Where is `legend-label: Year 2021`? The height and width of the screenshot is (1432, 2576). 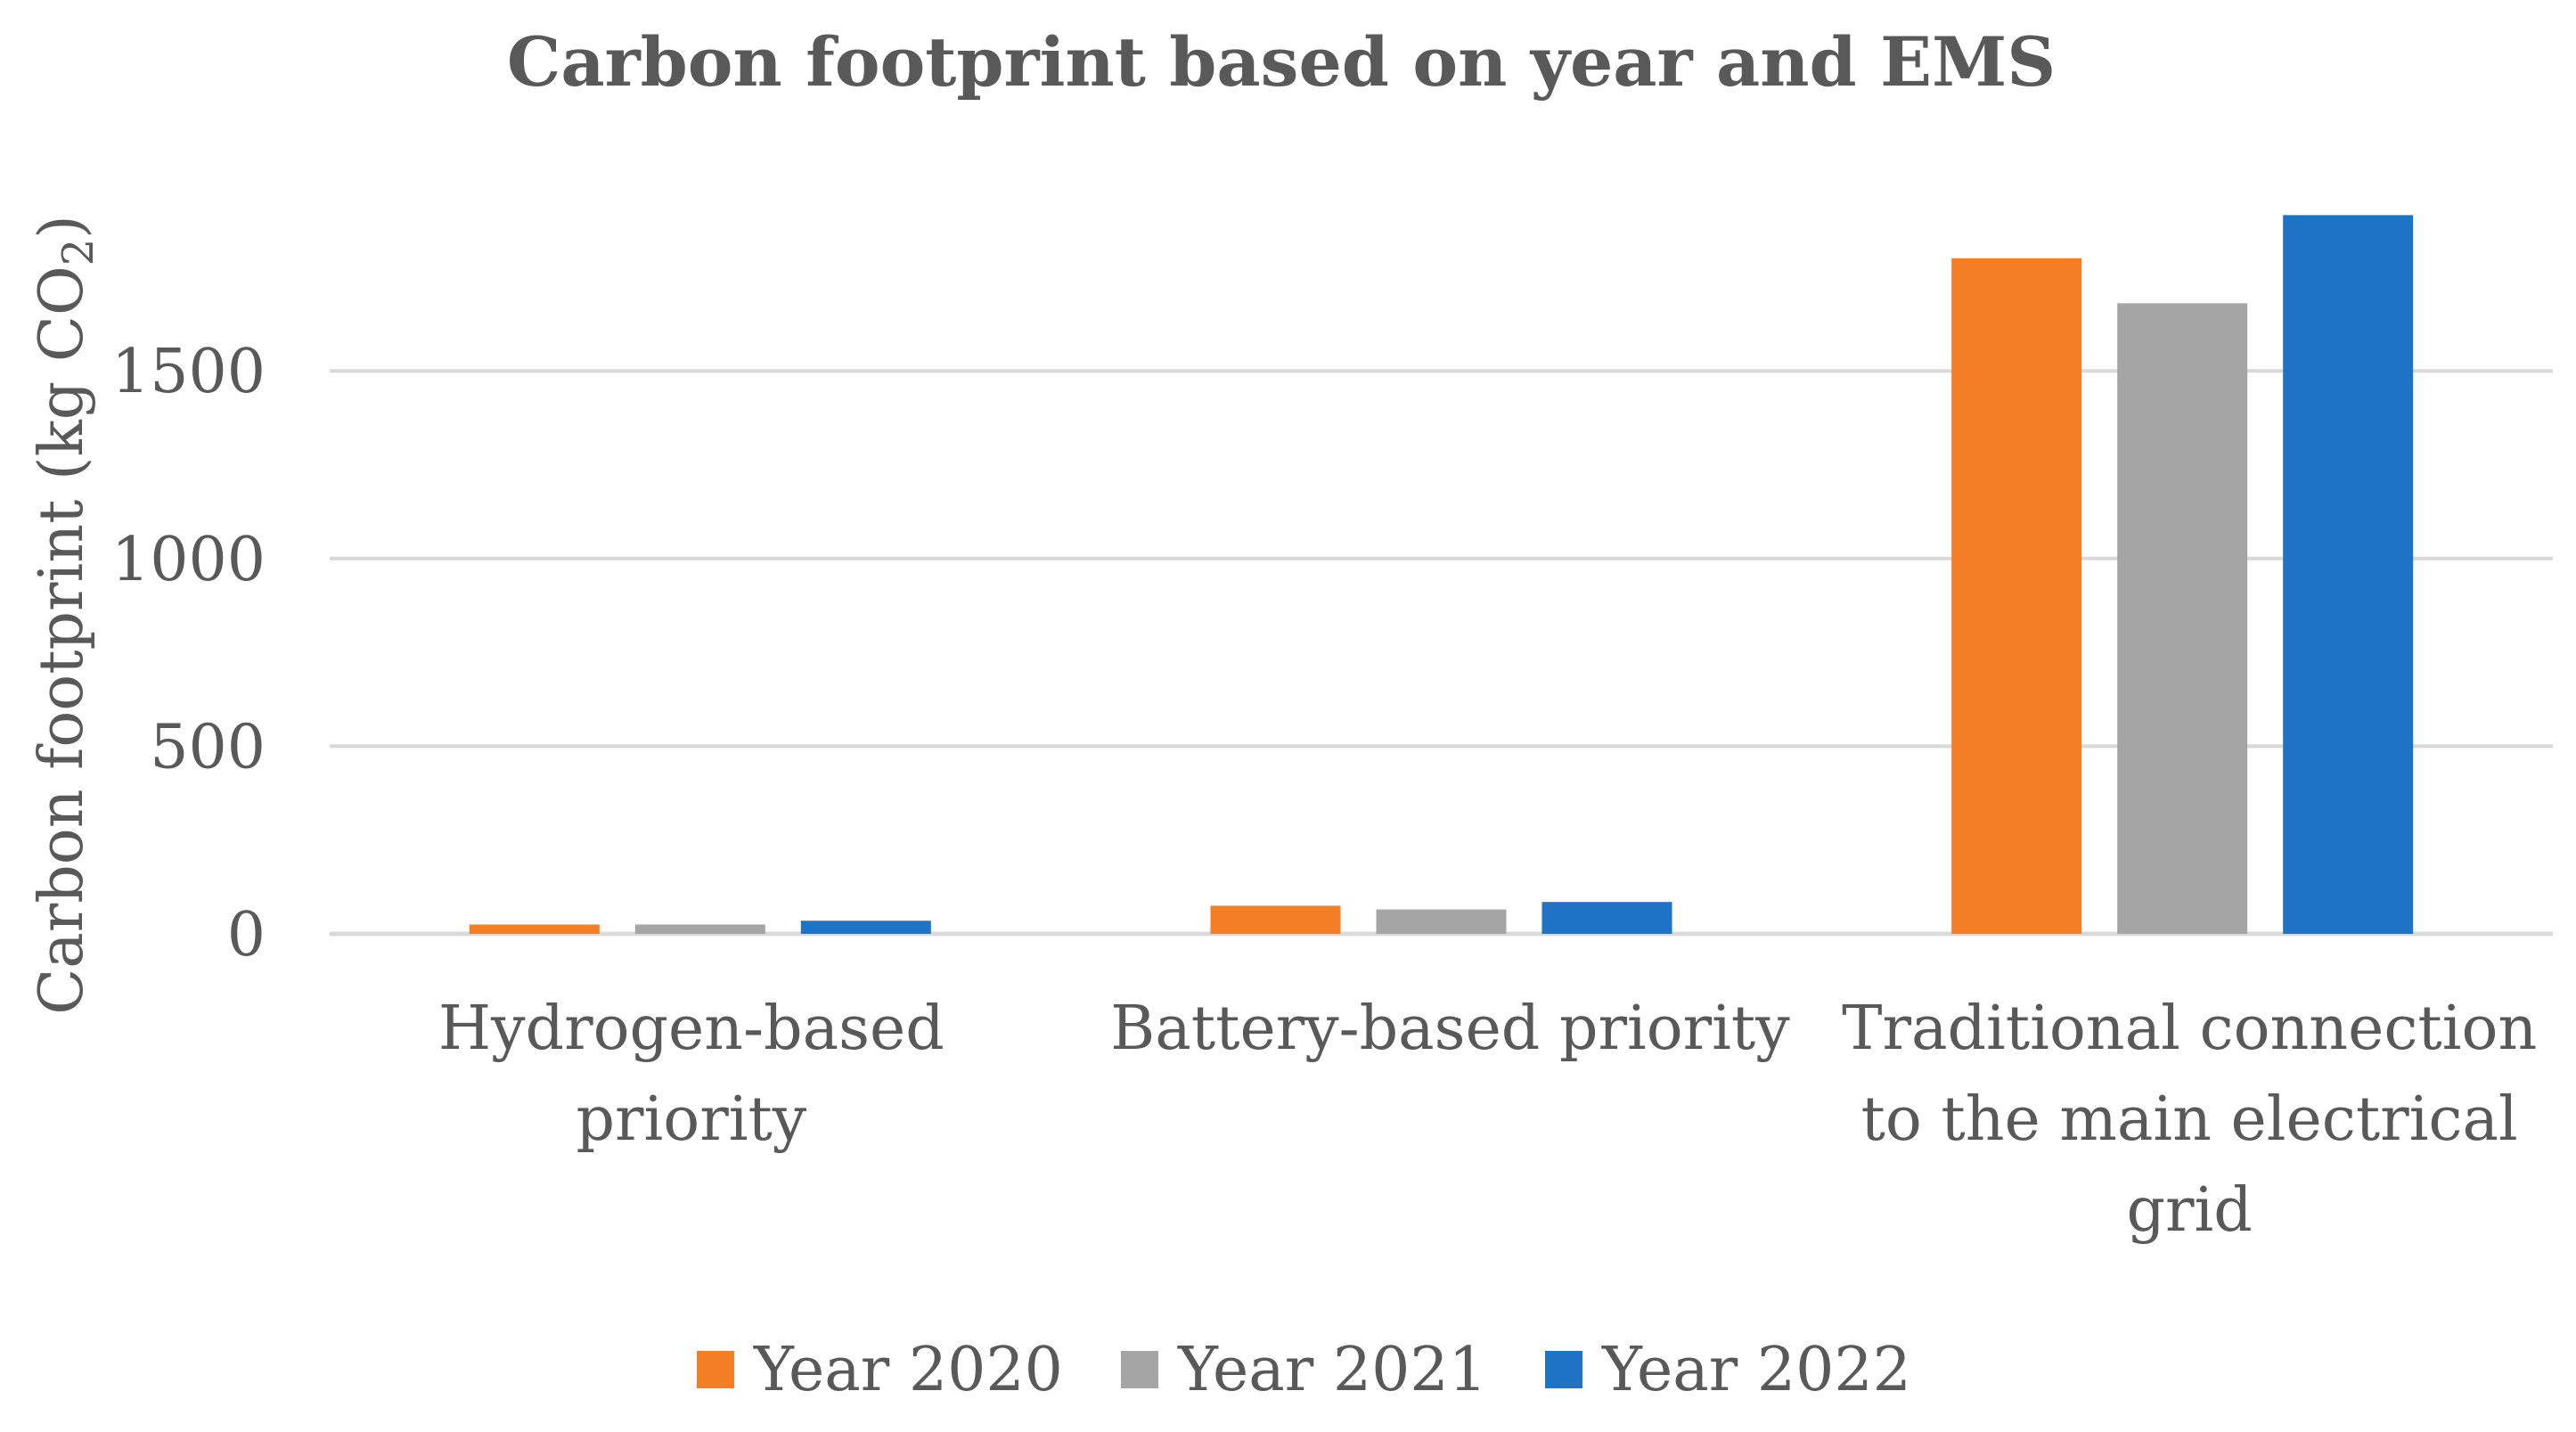
legend-label: Year 2021 is located at coordinates (1332, 1370).